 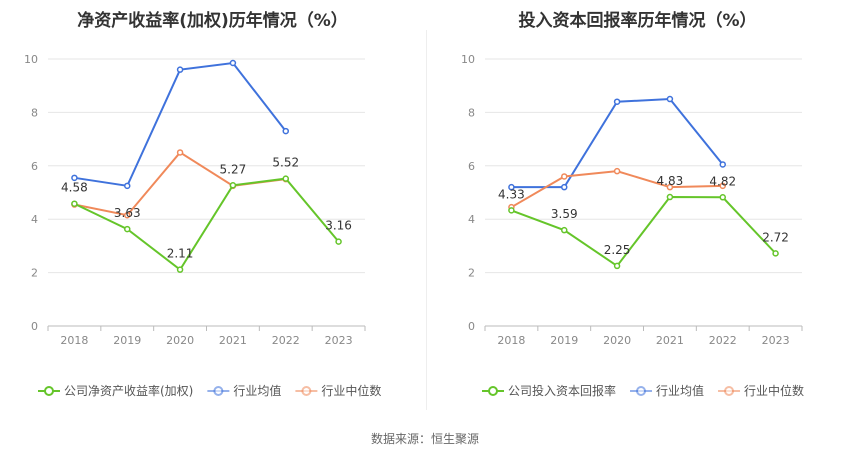 What do you see at coordinates (285, 163) in the screenshot?
I see `data-label: 5.52` at bounding box center [285, 163].